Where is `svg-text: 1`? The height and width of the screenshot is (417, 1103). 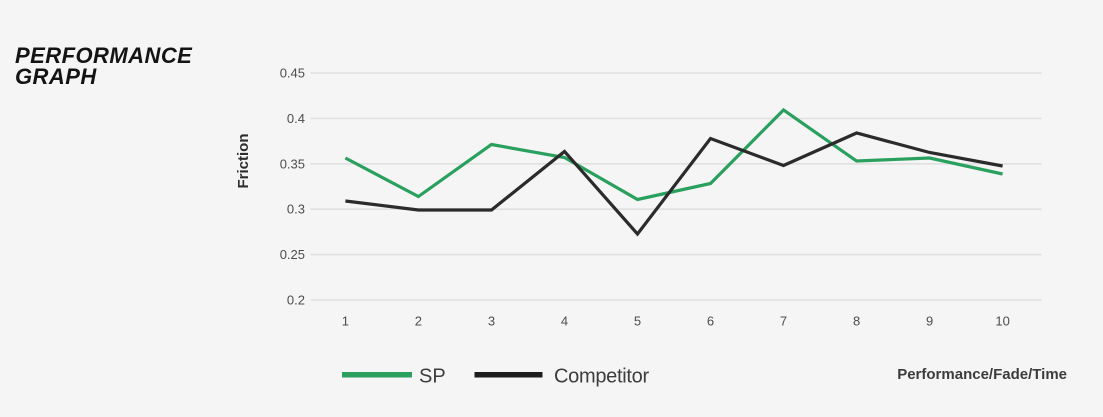 svg-text: 1 is located at coordinates (345, 321).